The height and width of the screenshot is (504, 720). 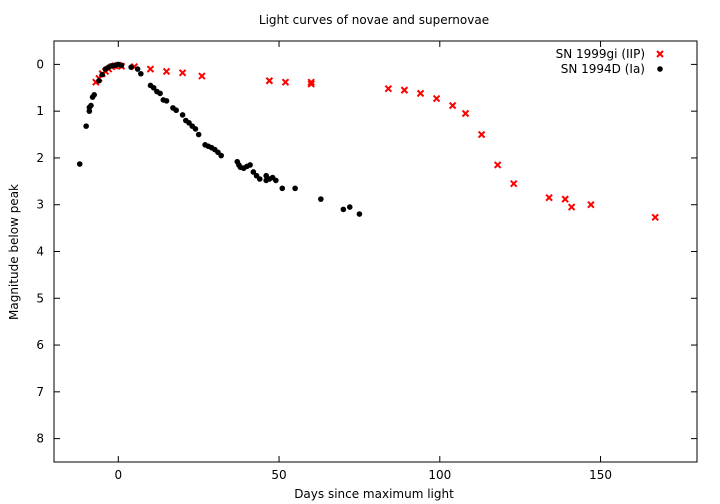 What do you see at coordinates (40, 158) in the screenshot?
I see `y-tick-label: 2` at bounding box center [40, 158].